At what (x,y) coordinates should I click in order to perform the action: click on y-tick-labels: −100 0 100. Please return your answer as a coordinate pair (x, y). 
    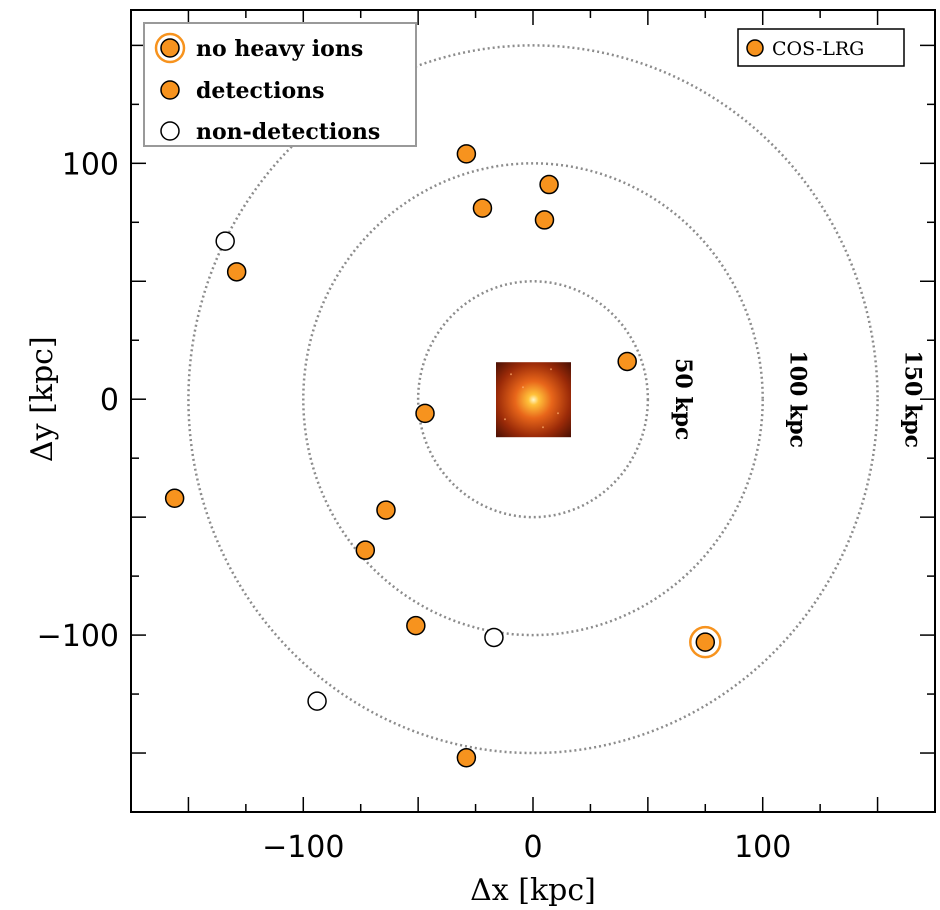
    Looking at the image, I should click on (78, 400).